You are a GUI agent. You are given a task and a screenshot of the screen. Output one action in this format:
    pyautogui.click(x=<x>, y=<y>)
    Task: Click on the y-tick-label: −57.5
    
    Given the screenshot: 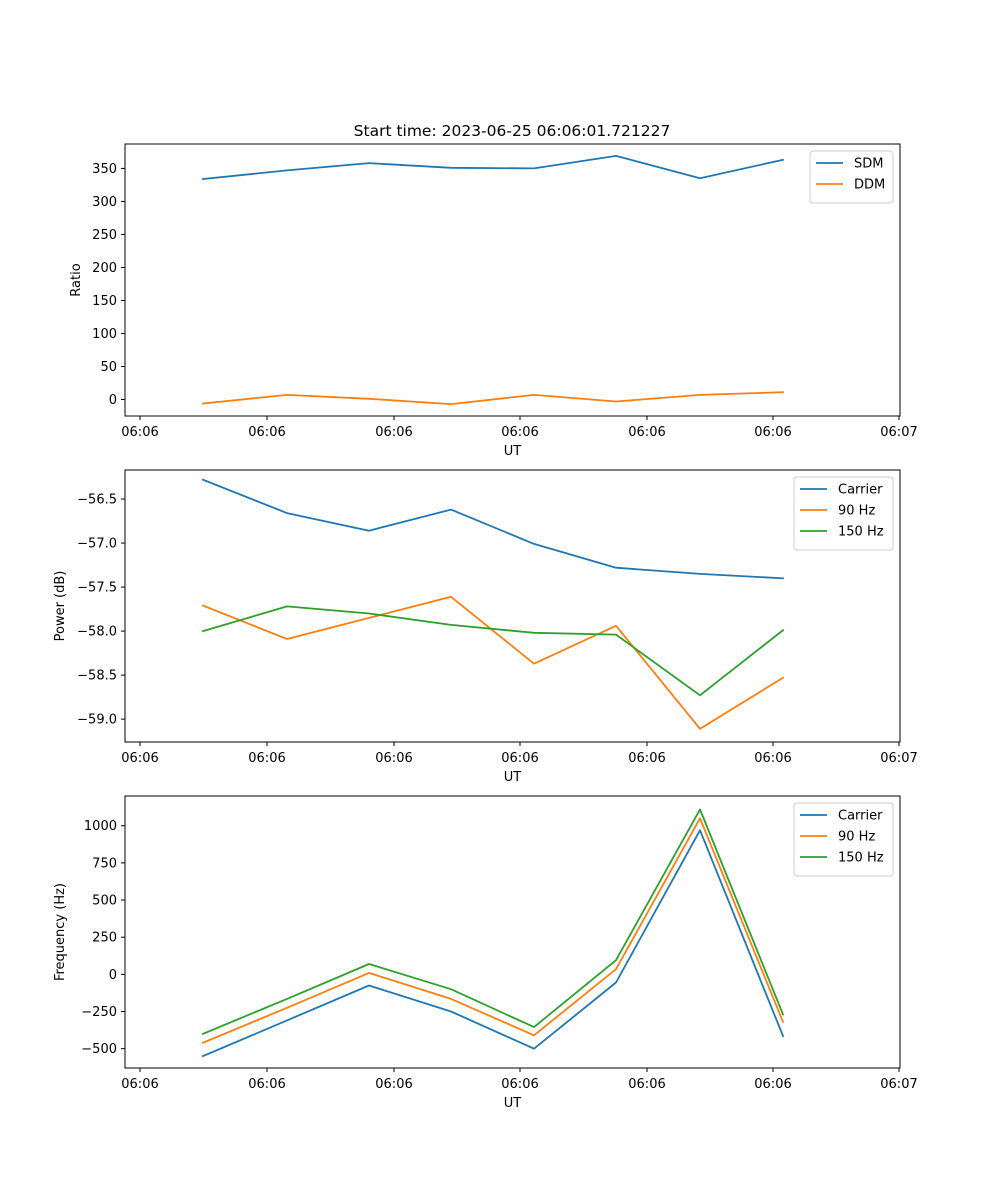 What is the action you would take?
    pyautogui.click(x=97, y=588)
    